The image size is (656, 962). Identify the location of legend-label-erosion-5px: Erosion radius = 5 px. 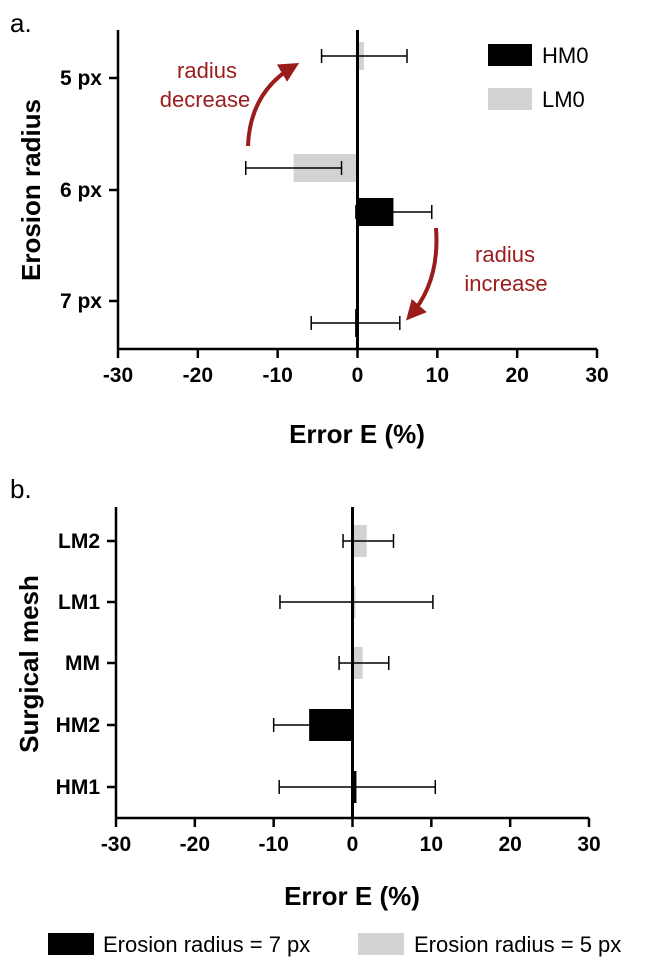
(517, 944).